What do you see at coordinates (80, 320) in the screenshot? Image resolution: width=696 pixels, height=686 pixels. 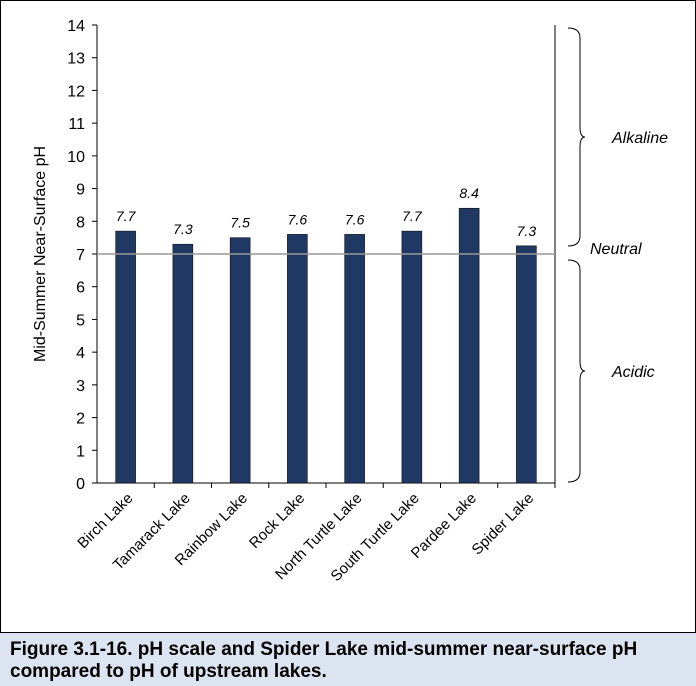 I see `y-tick-label: 5` at bounding box center [80, 320].